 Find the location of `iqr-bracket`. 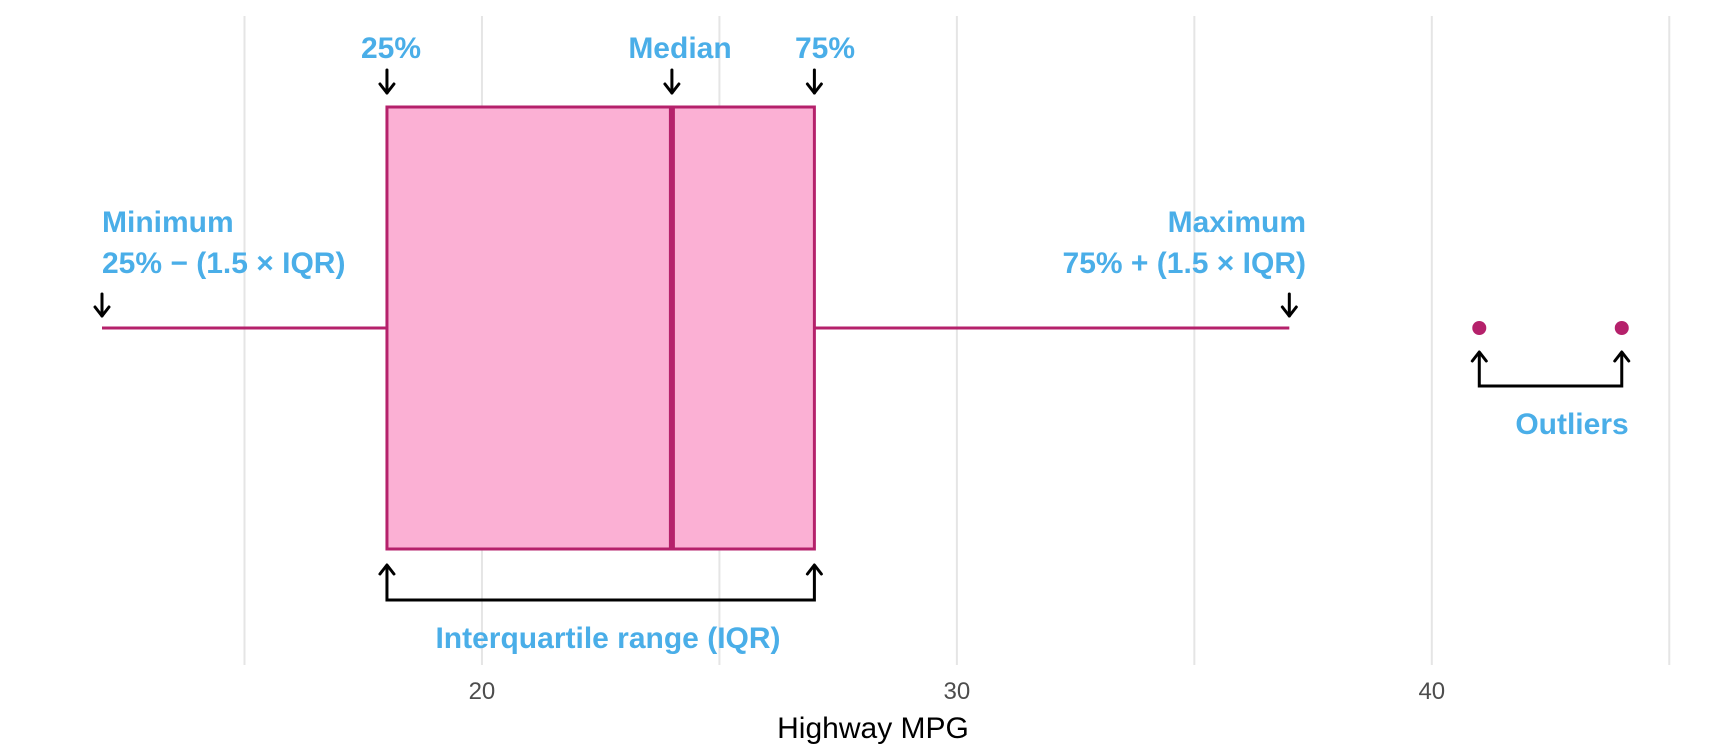

iqr-bracket is located at coordinates (600, 582).